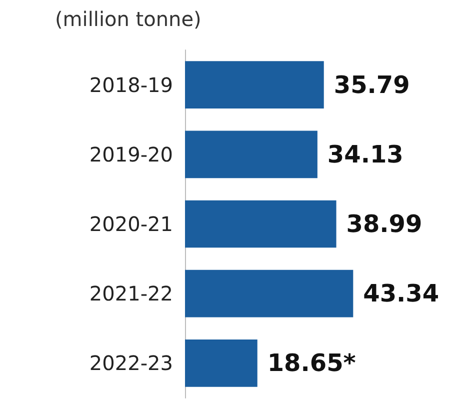  I want to click on data-label: 35.79, so click(372, 84).